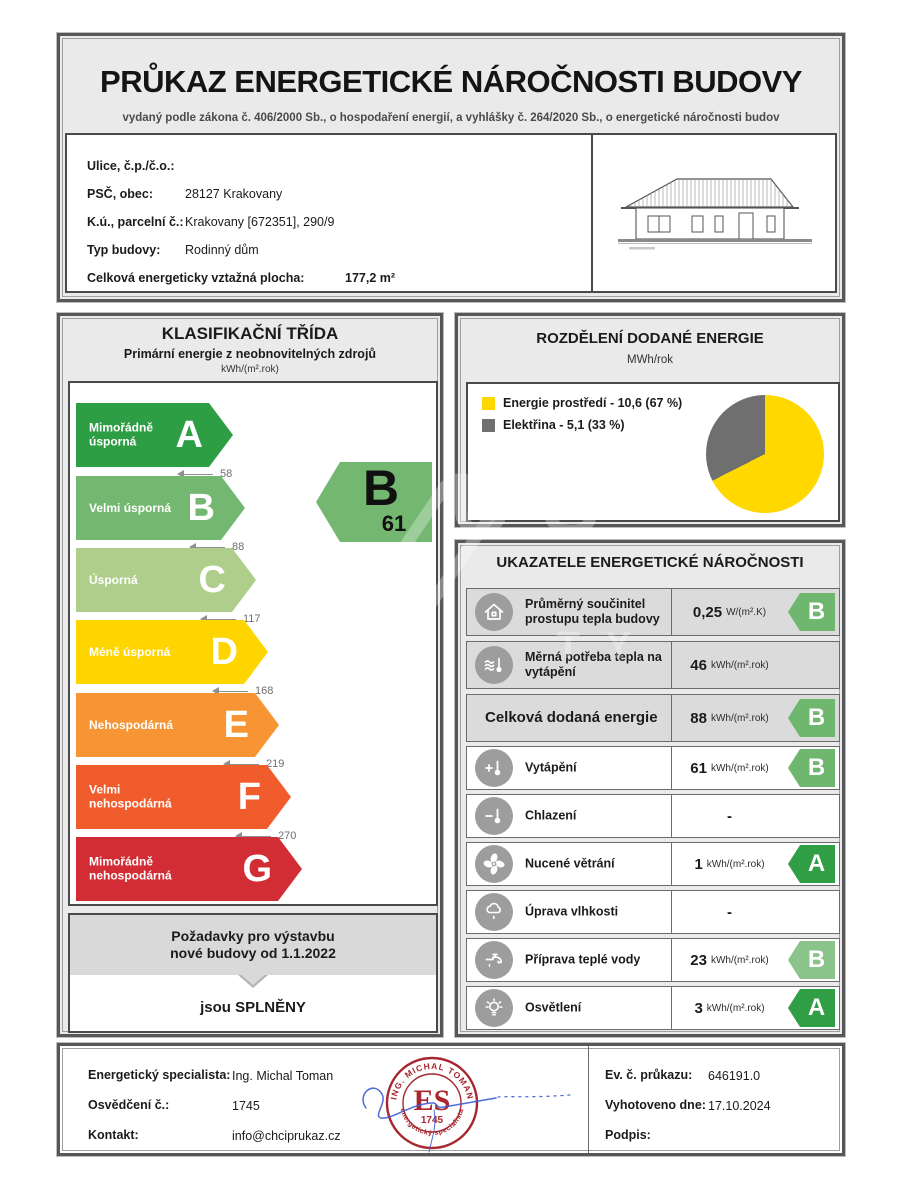 The image size is (901, 1200). I want to click on legend-item: Elektřina - 5,1 (33 %), so click(553, 425).